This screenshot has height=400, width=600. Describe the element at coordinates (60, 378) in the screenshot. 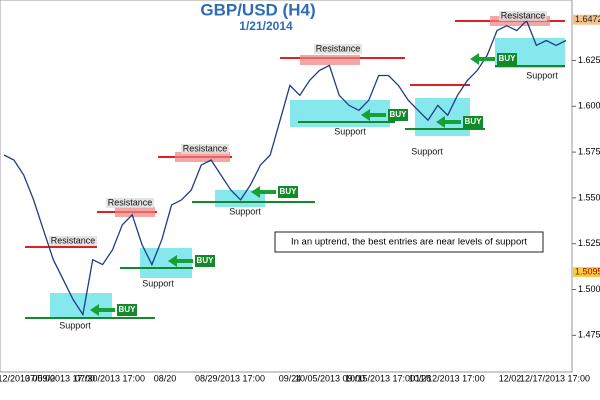

I see `x-tick-label: 07/09/2013 17:00` at that location.